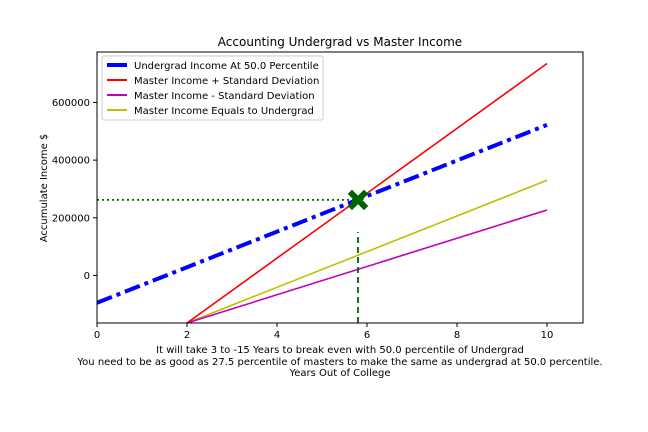  What do you see at coordinates (226, 66) in the screenshot?
I see `legend-label-undergrad: Undergrad Income At 50.0 Percentile` at bounding box center [226, 66].